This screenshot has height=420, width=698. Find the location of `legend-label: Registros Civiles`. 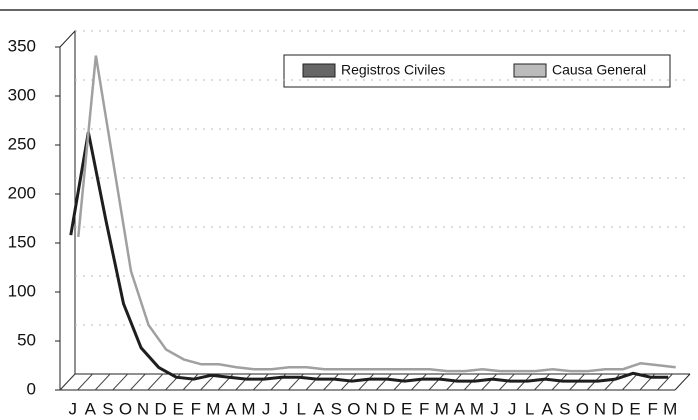

legend-label: Registros Civiles is located at coordinates (393, 70).